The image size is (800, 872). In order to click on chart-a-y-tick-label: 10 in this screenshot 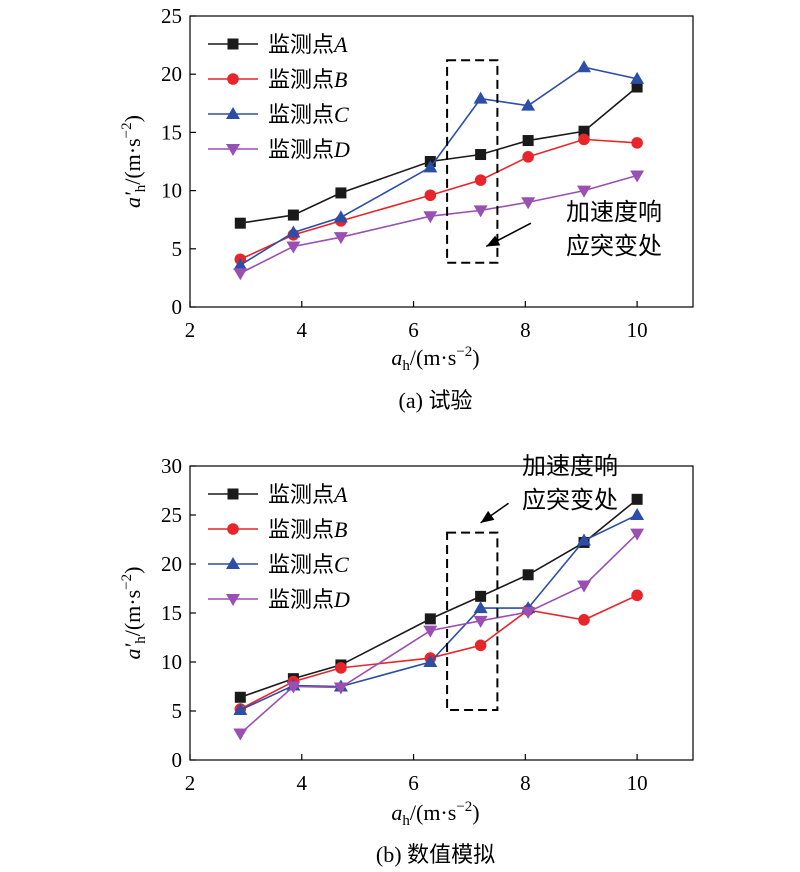, I will do `click(171, 191)`.